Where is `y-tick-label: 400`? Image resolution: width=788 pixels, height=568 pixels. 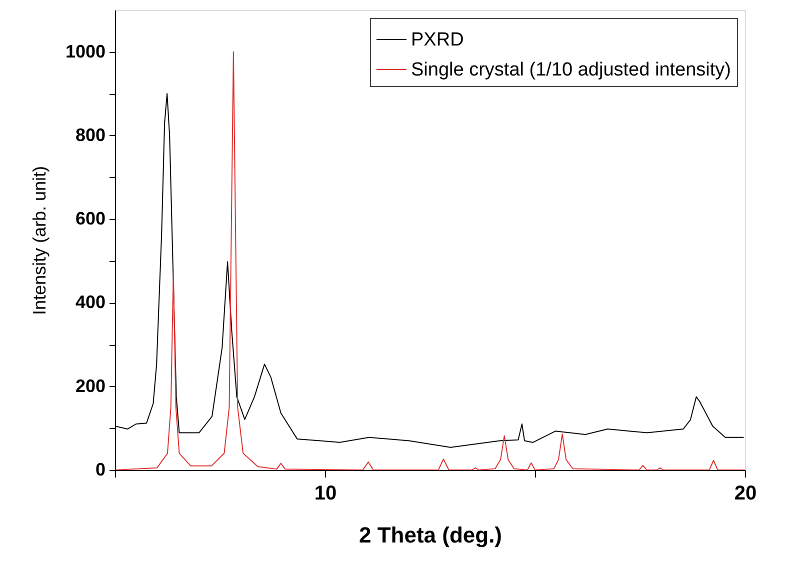 y-tick-label: 400 is located at coordinates (90, 302).